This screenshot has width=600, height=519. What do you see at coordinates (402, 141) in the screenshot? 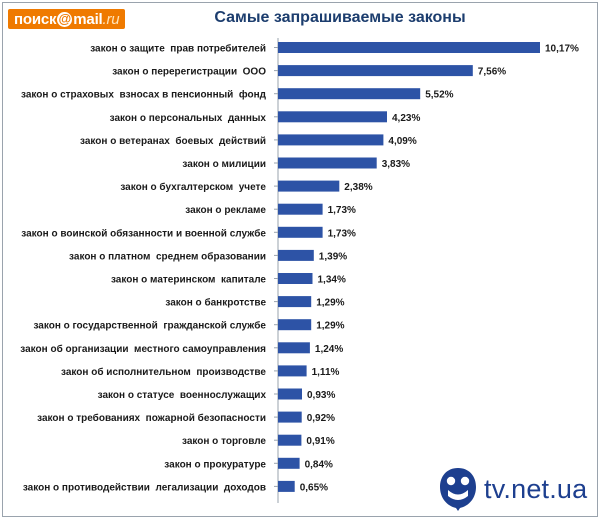
I see `value-label: 4,09%` at bounding box center [402, 141].